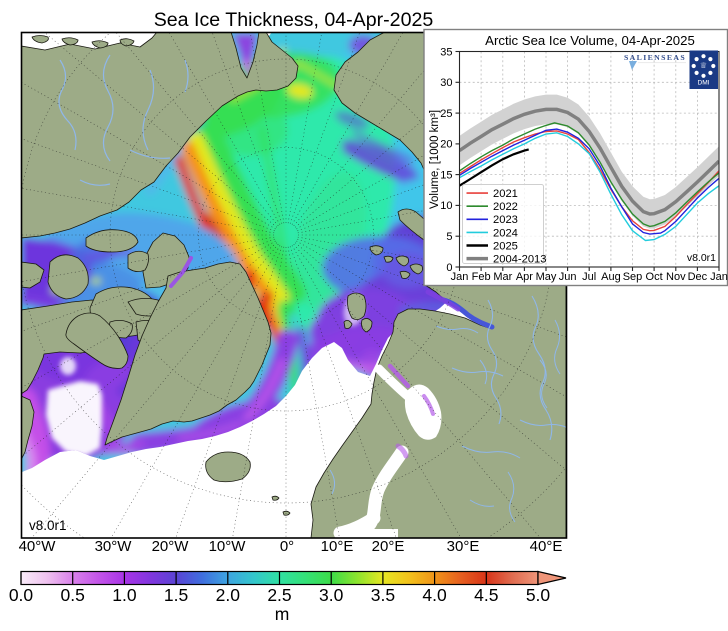  Describe the element at coordinates (171, 546) in the screenshot. I see `svg-text: 20°W` at that location.